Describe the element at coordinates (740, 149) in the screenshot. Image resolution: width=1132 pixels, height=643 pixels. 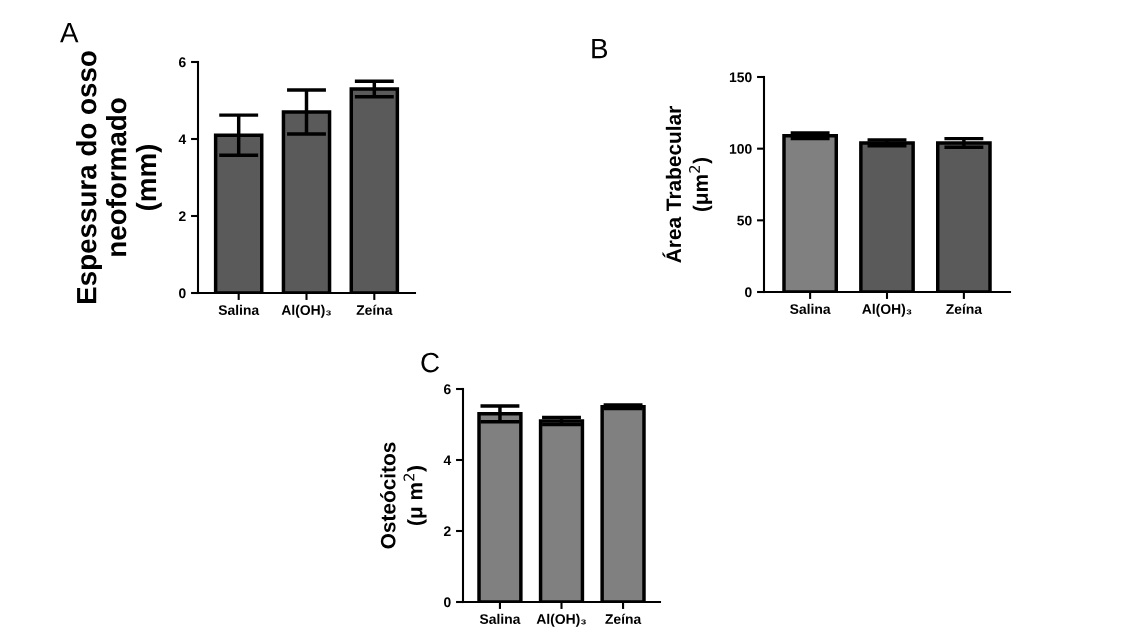
I see `y-tick-label: 100` at that location.